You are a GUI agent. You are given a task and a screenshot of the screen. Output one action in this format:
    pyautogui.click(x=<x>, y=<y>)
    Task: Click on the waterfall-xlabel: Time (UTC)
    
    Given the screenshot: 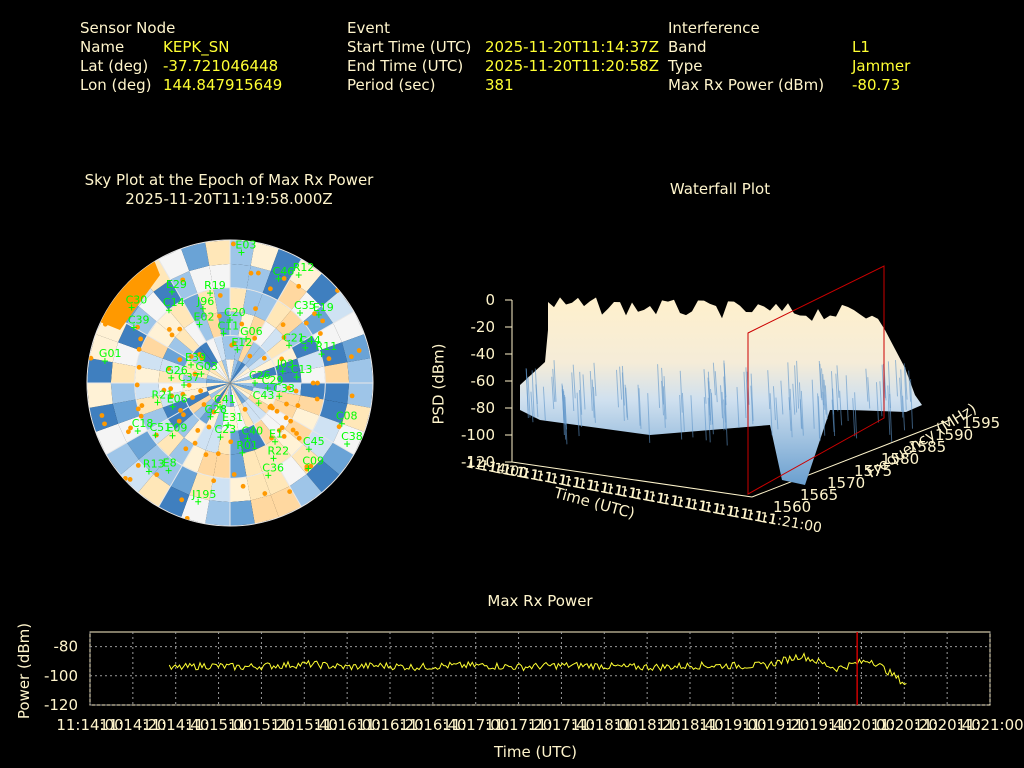 What is the action you would take?
    pyautogui.click(x=594, y=503)
    